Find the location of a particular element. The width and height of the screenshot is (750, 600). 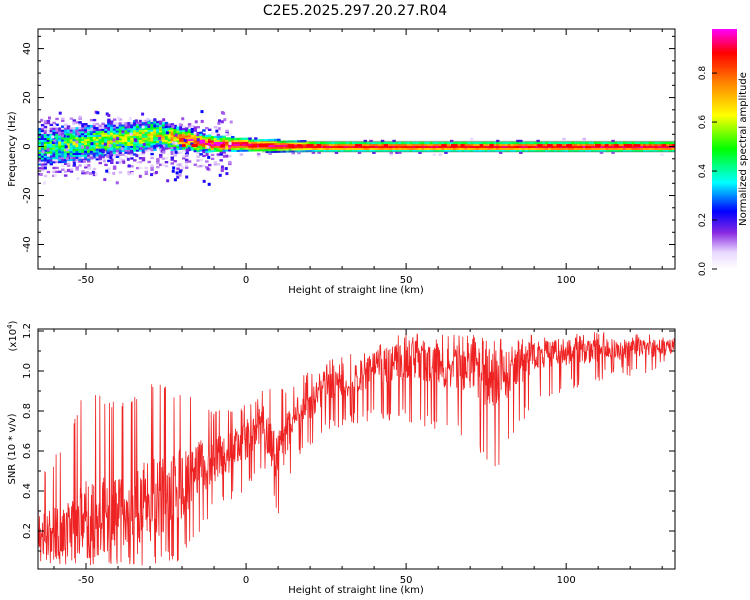

x-tick-label: 100 is located at coordinates (566, 580).